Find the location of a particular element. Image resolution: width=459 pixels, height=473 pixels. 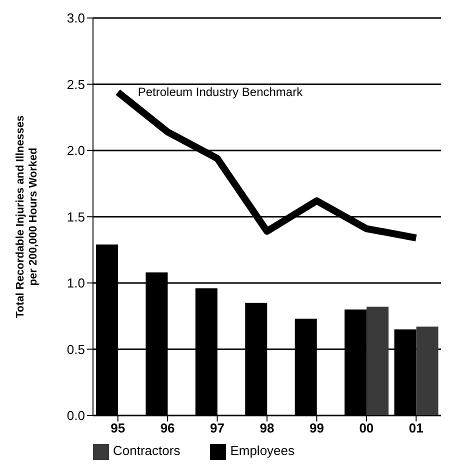

y-tick-label: 0.5 is located at coordinates (75, 349).